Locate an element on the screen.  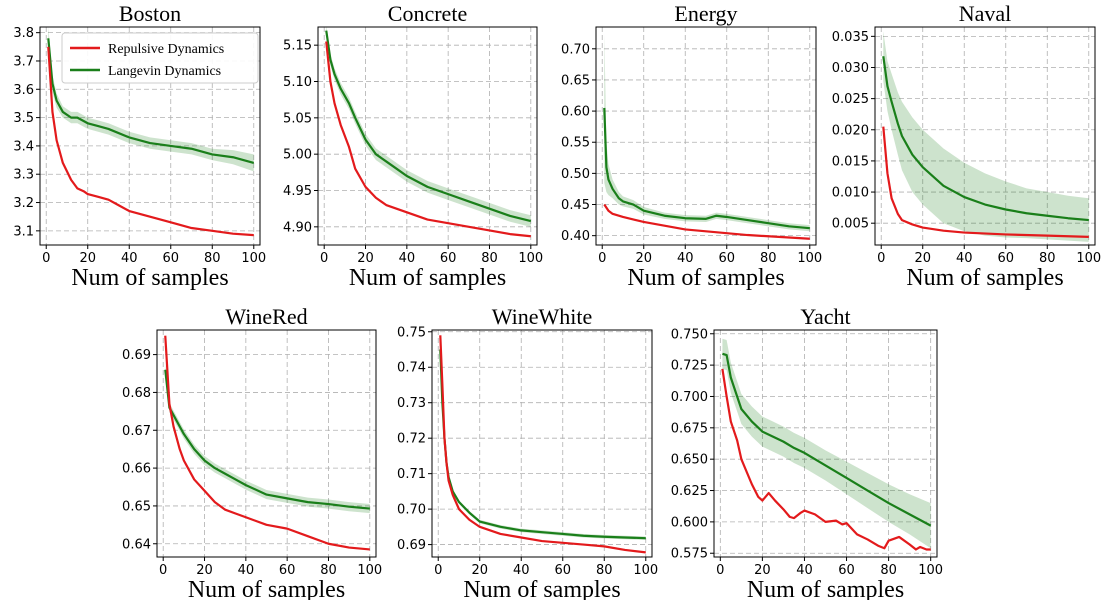
y-tick-label: 0.725 is located at coordinates (689, 366).